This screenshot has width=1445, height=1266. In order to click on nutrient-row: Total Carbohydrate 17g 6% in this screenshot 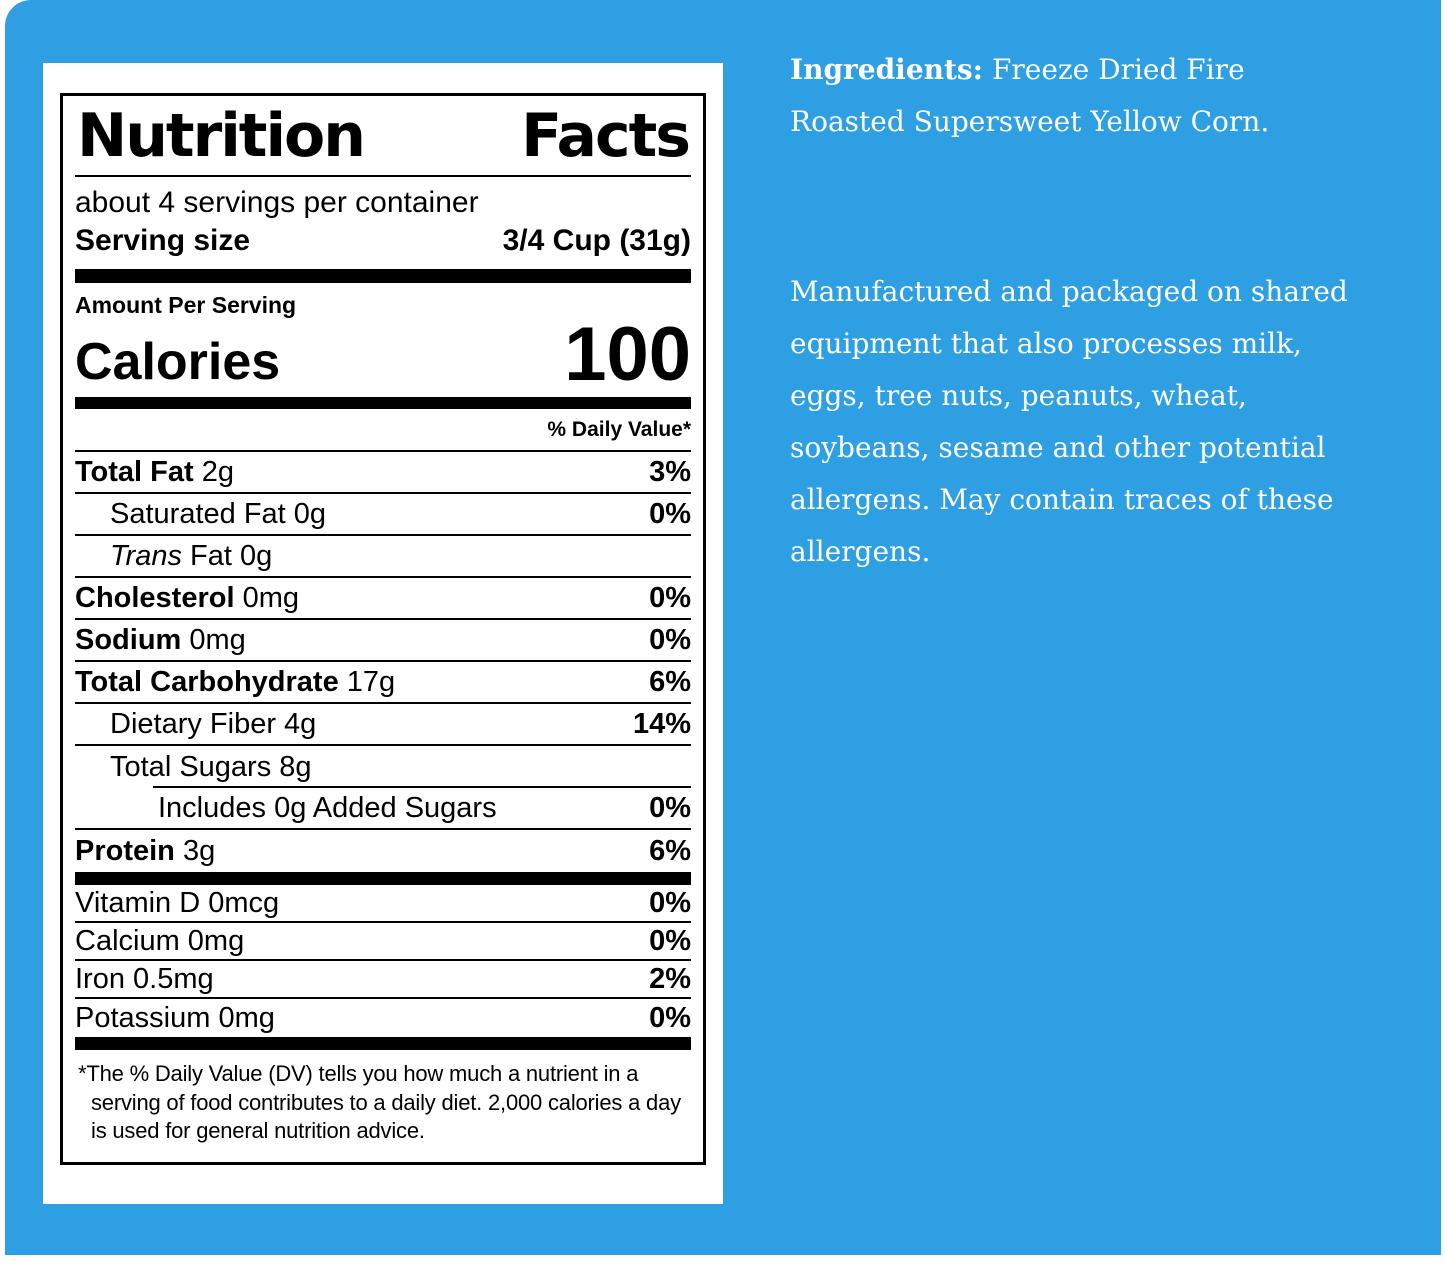, I will do `click(383, 683)`.